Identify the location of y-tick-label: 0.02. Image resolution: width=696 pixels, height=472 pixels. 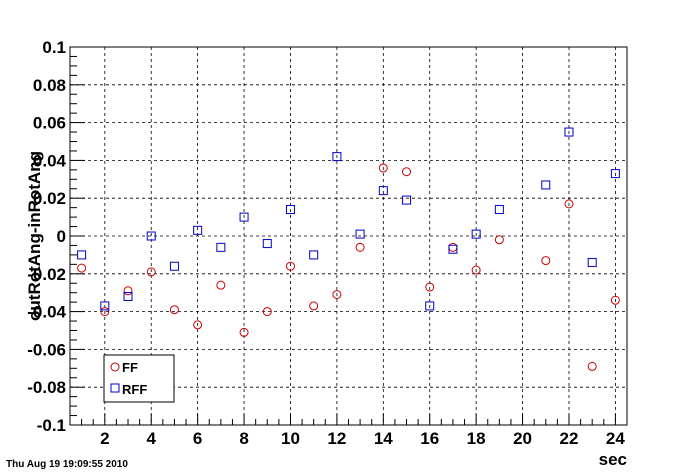
(49, 198).